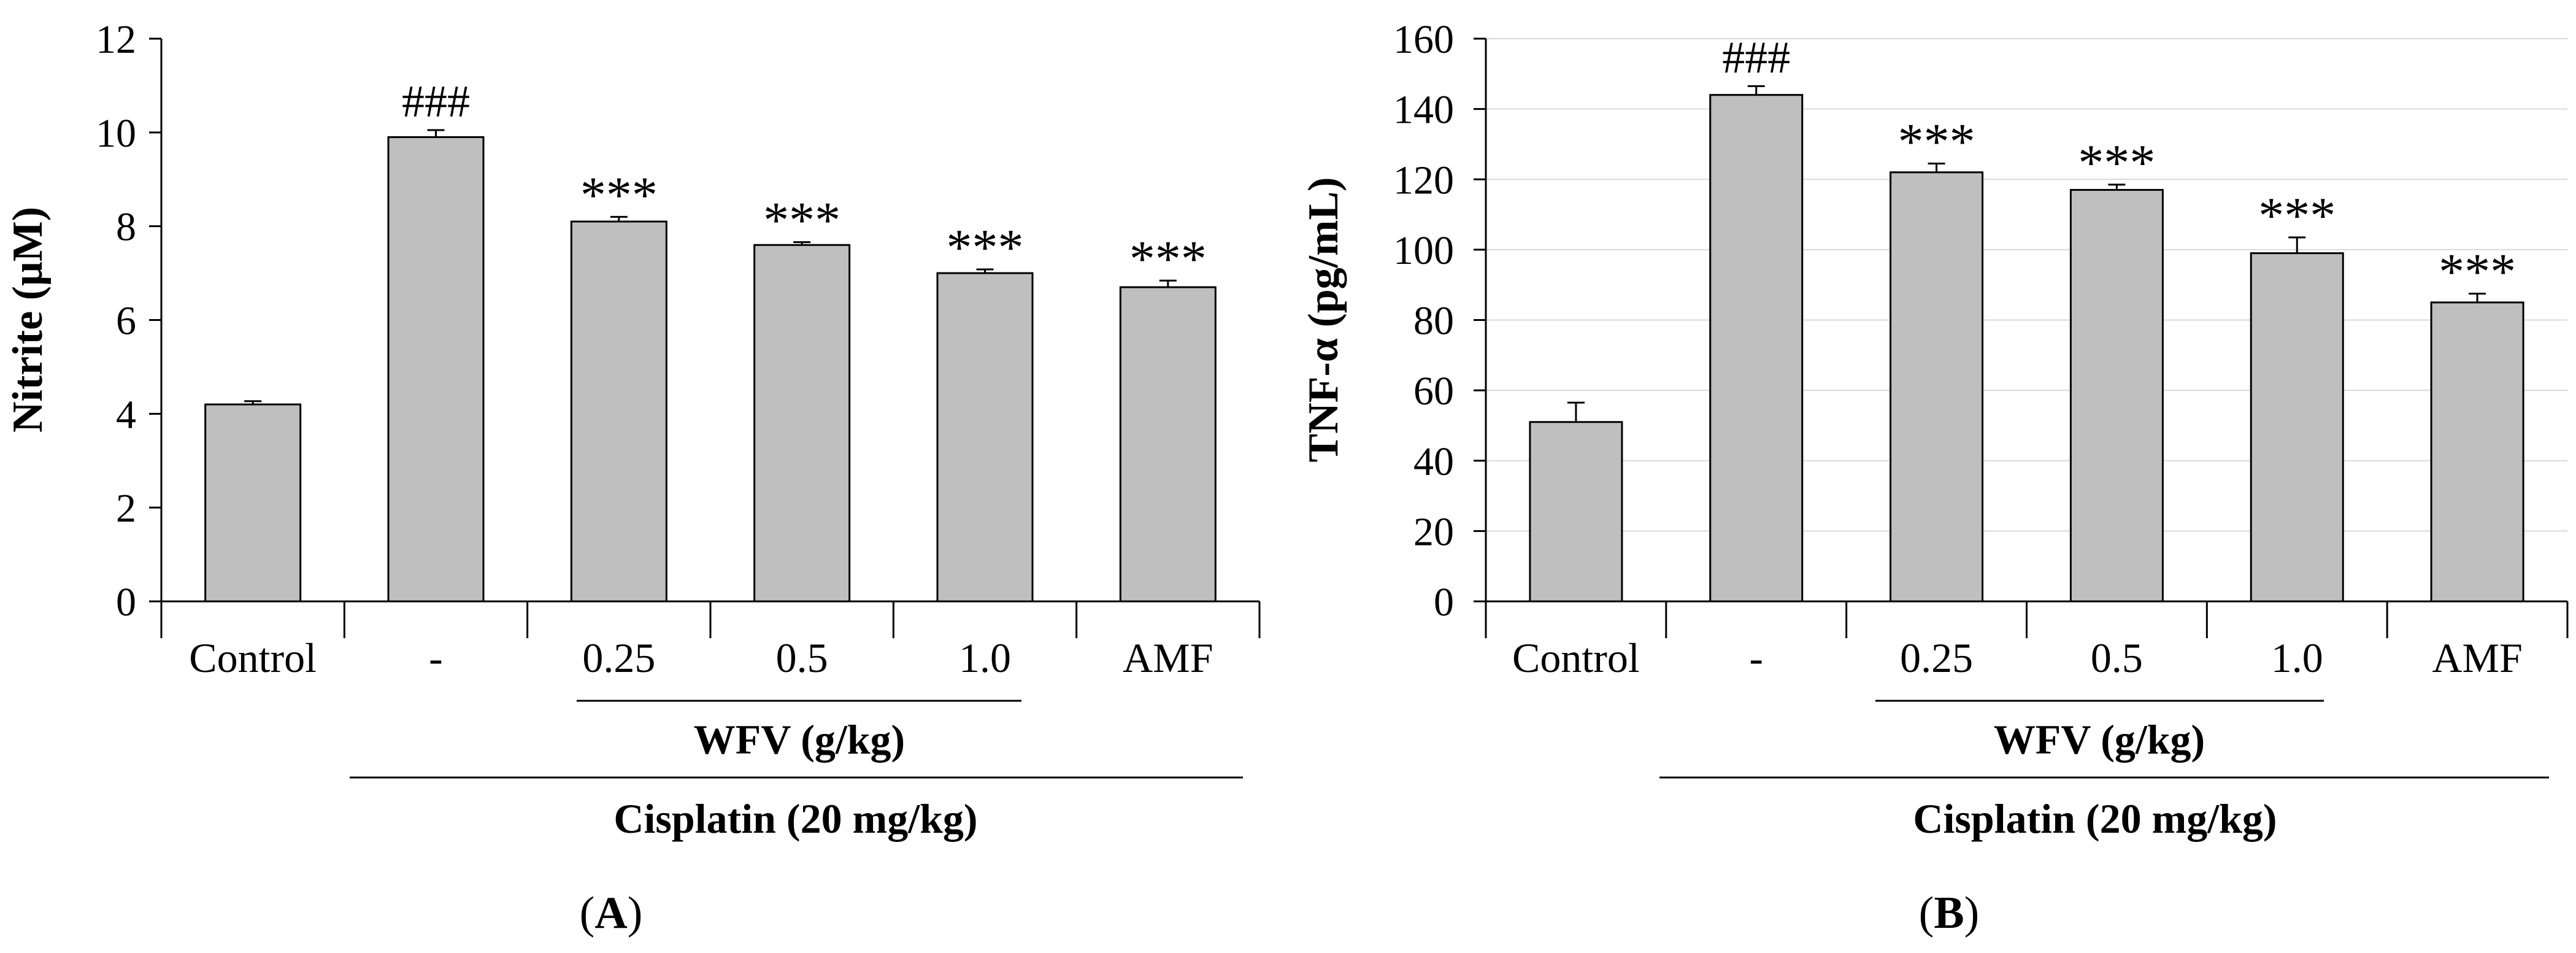 The width and height of the screenshot is (2576, 953). What do you see at coordinates (116, 40) in the screenshot?
I see `y-tick-label: 12` at bounding box center [116, 40].